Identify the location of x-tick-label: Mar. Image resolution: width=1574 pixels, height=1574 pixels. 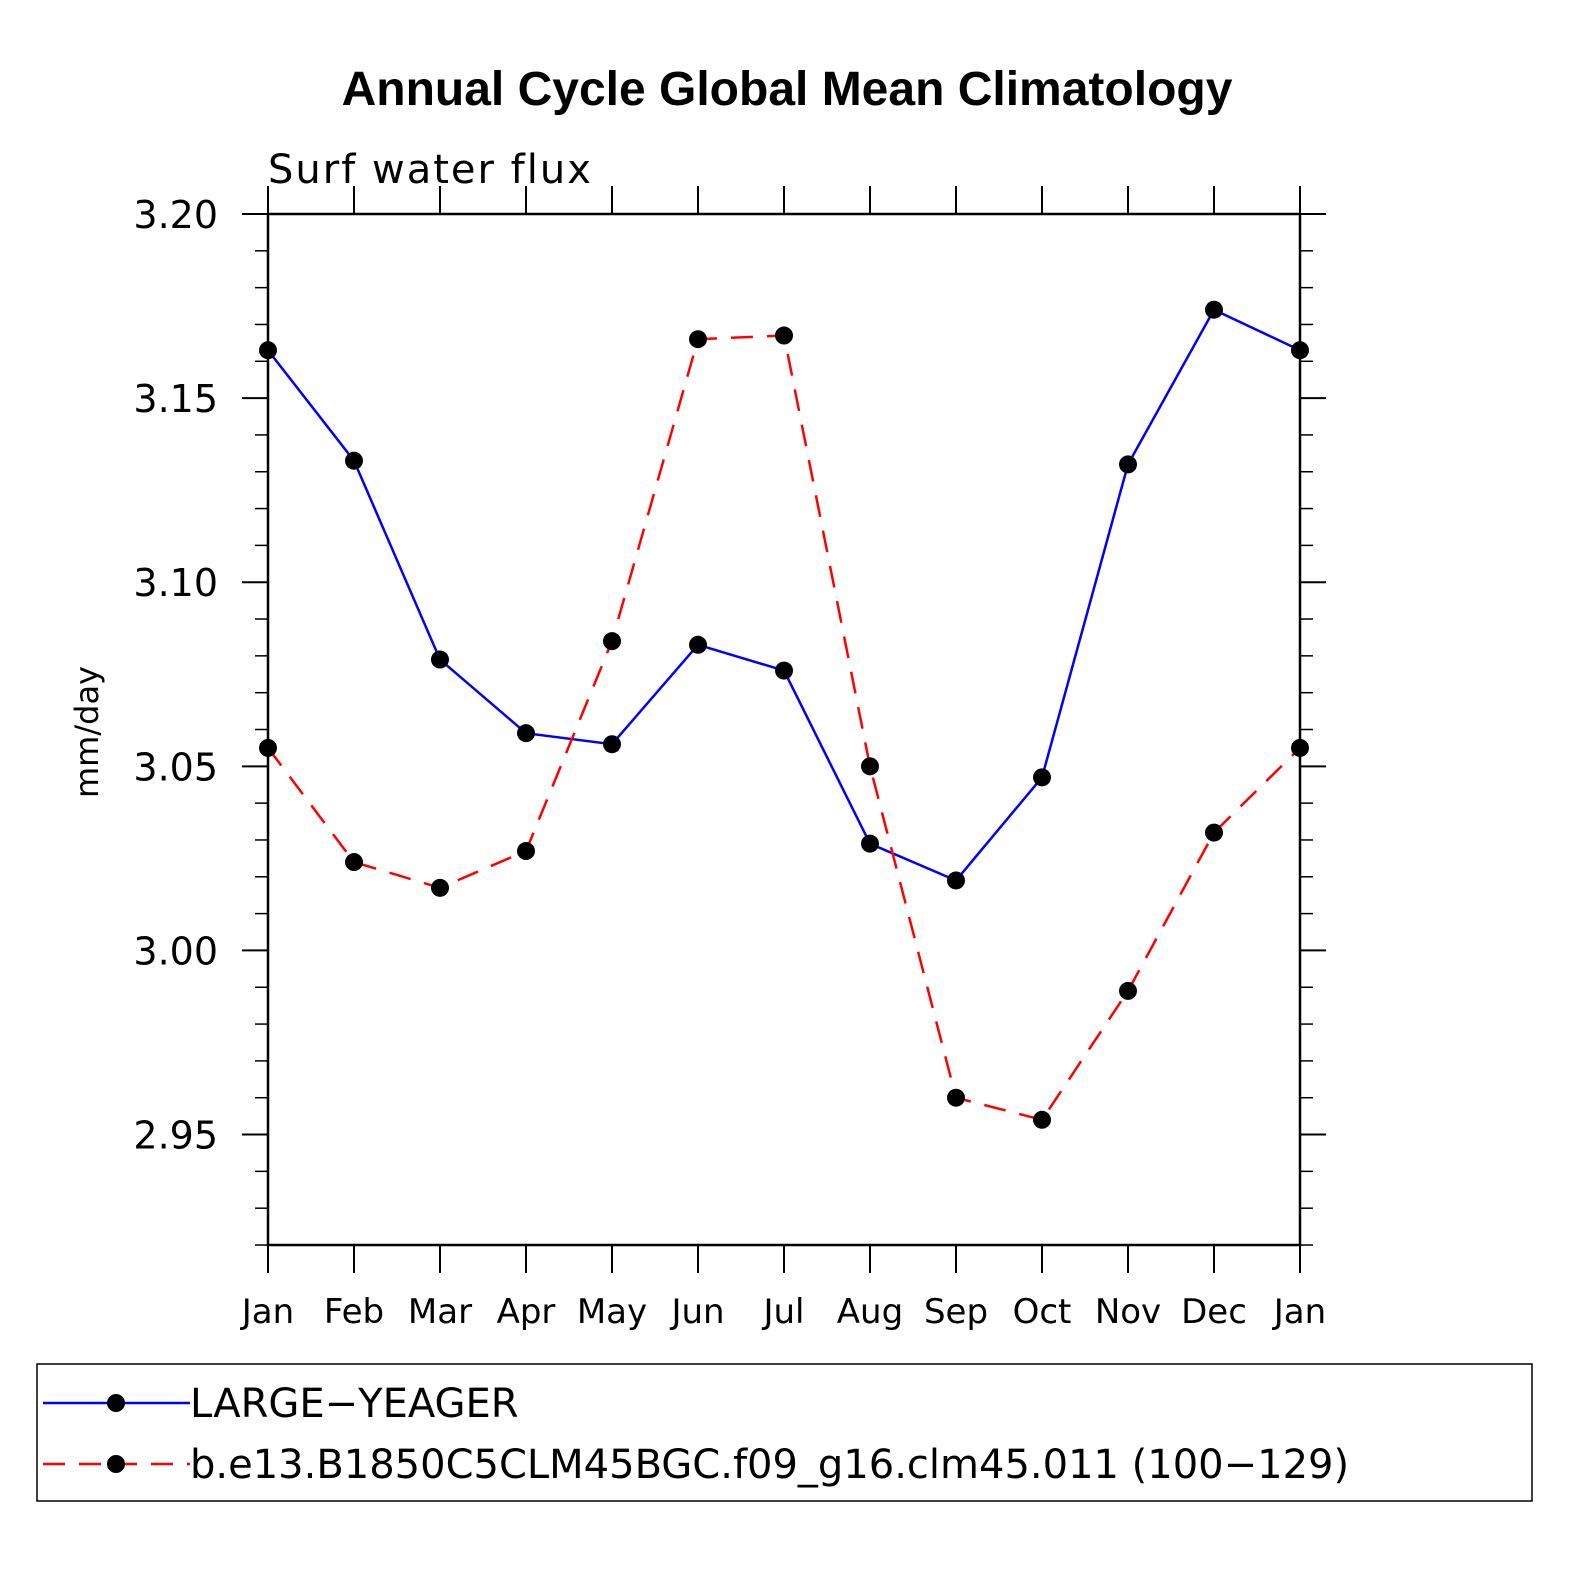
(440, 1312).